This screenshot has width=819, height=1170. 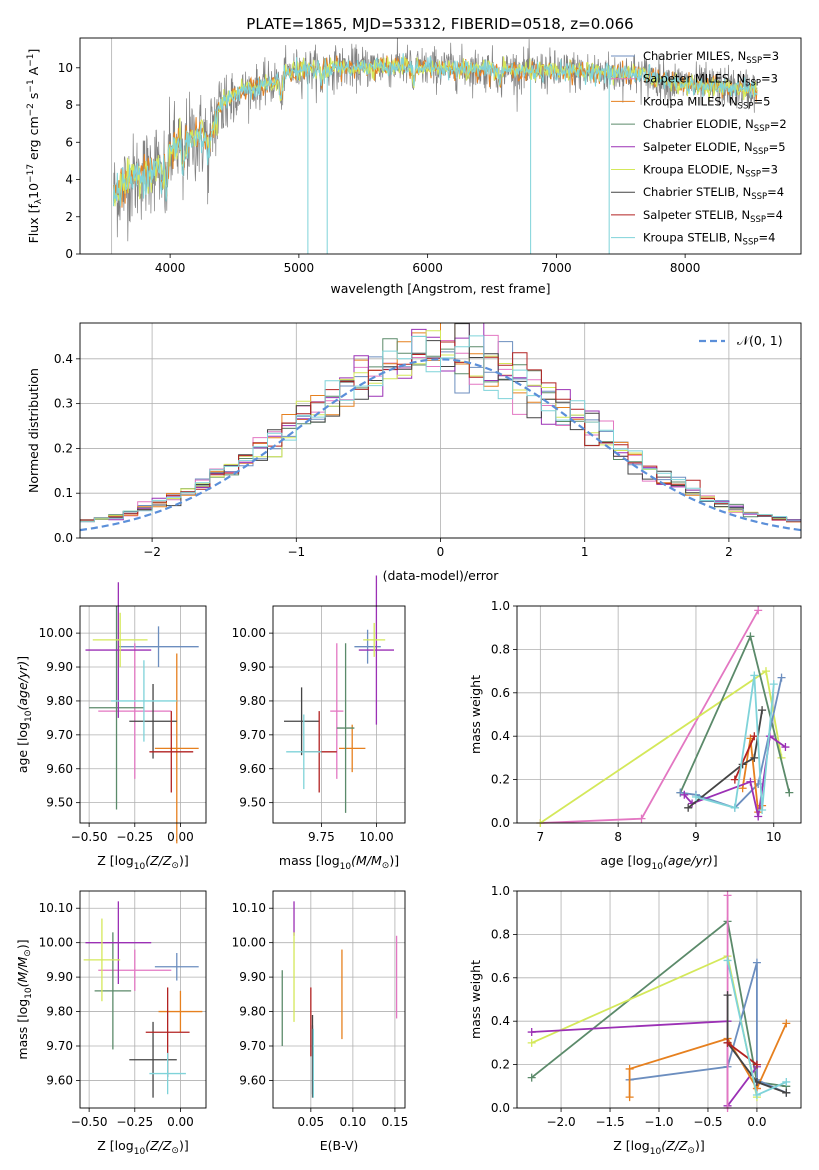 I want to click on y-tick-label: 0.3, so click(x=63, y=404).